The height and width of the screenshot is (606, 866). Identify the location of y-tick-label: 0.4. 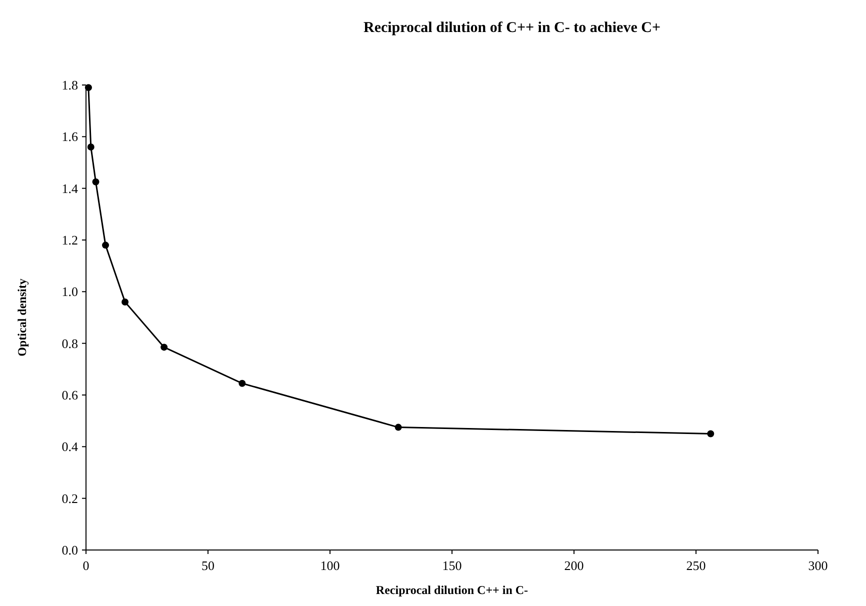
(70, 446).